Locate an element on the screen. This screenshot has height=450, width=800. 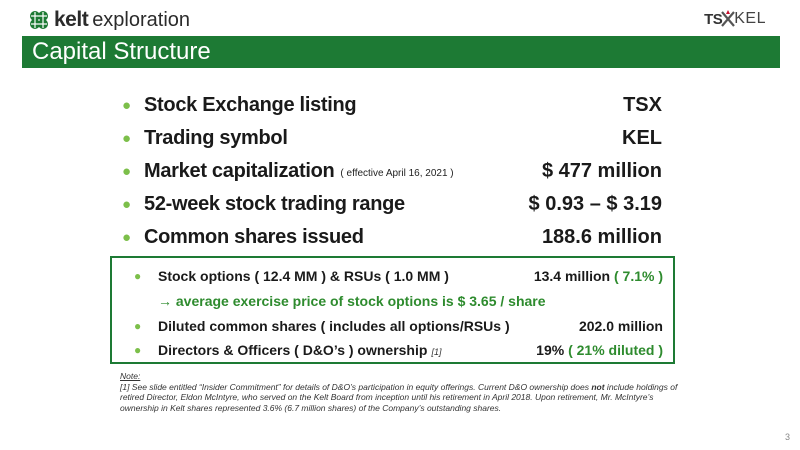
list-item: ● Stock Exchange listing TSX is located at coordinates (392, 105).